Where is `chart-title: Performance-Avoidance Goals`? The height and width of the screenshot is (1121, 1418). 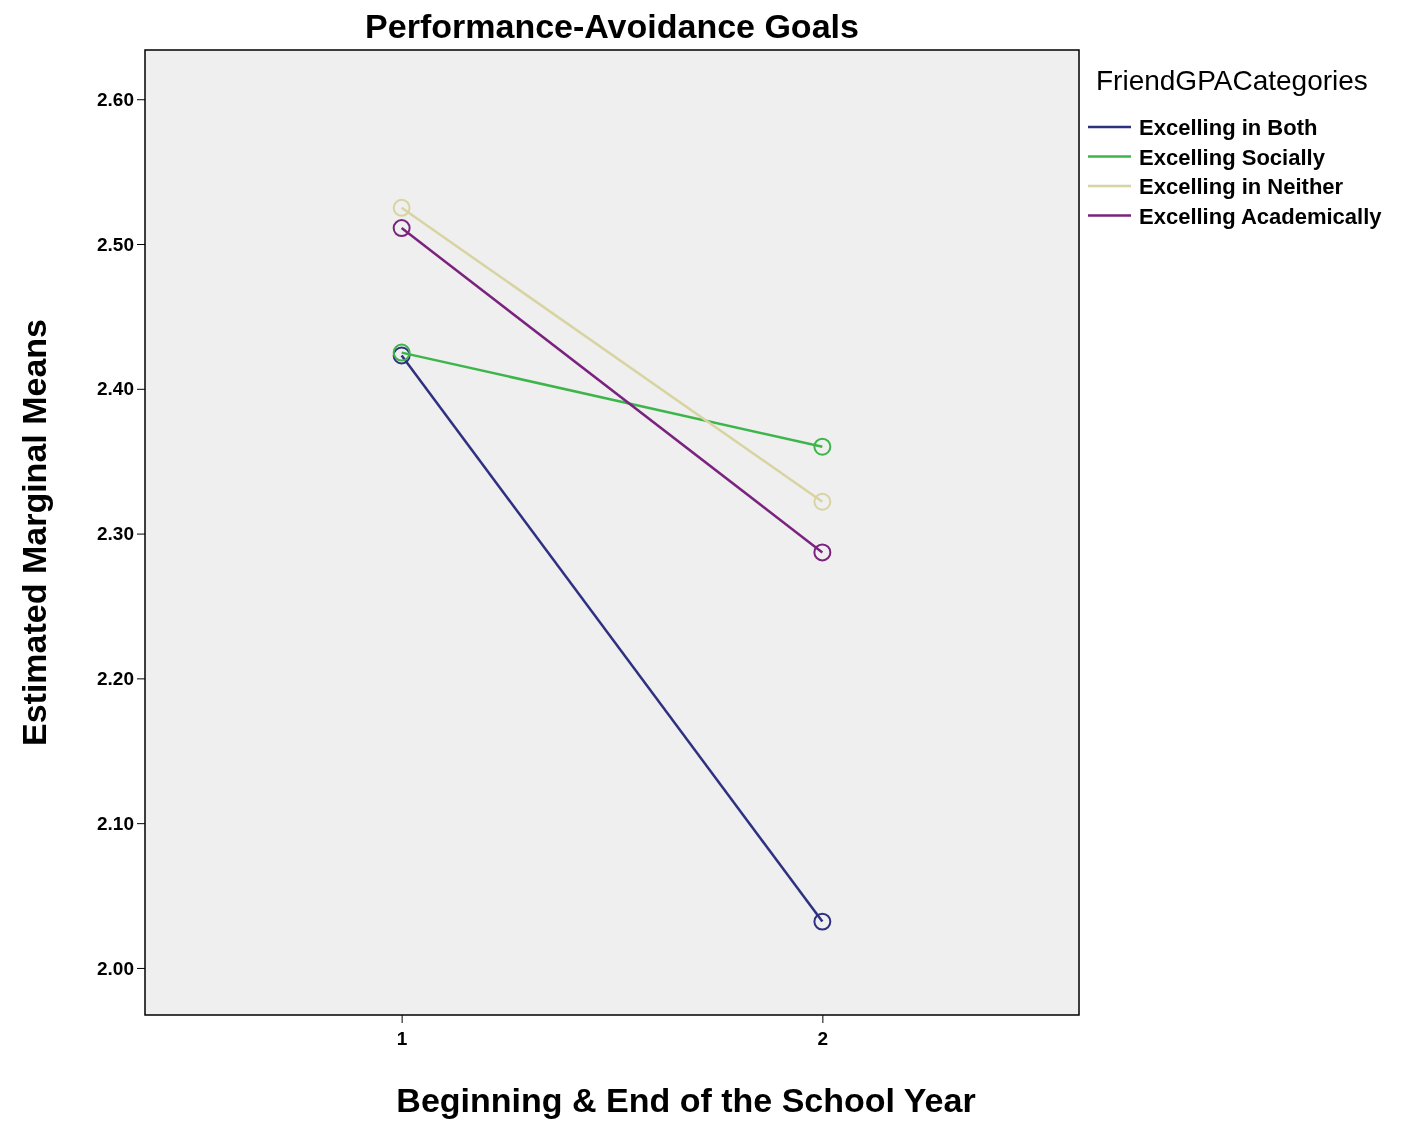 chart-title: Performance-Avoidance Goals is located at coordinates (612, 26).